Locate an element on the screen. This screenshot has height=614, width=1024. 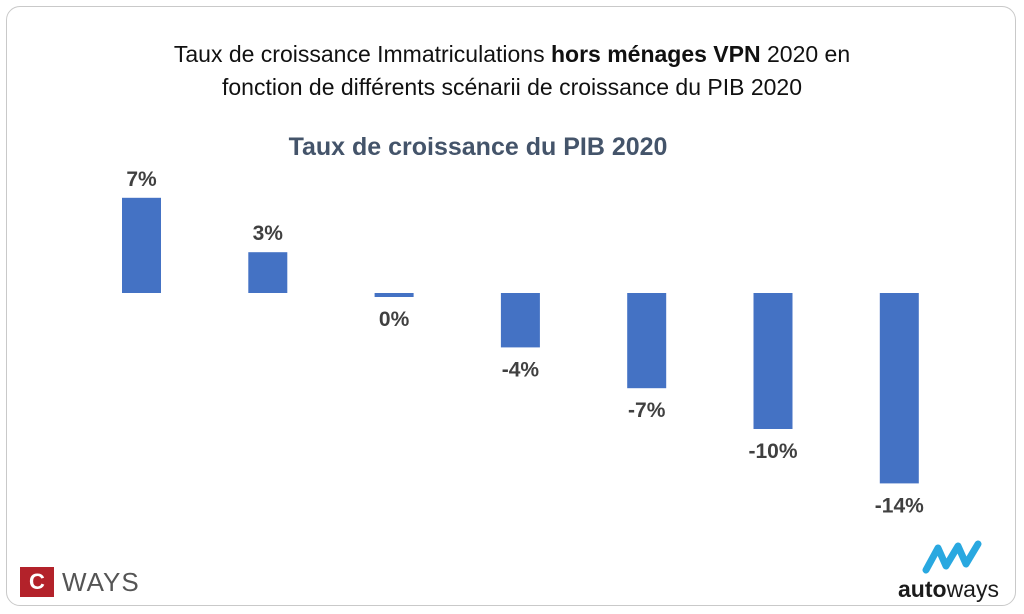
cways-logo-text: WAYS is located at coordinates (101, 581).